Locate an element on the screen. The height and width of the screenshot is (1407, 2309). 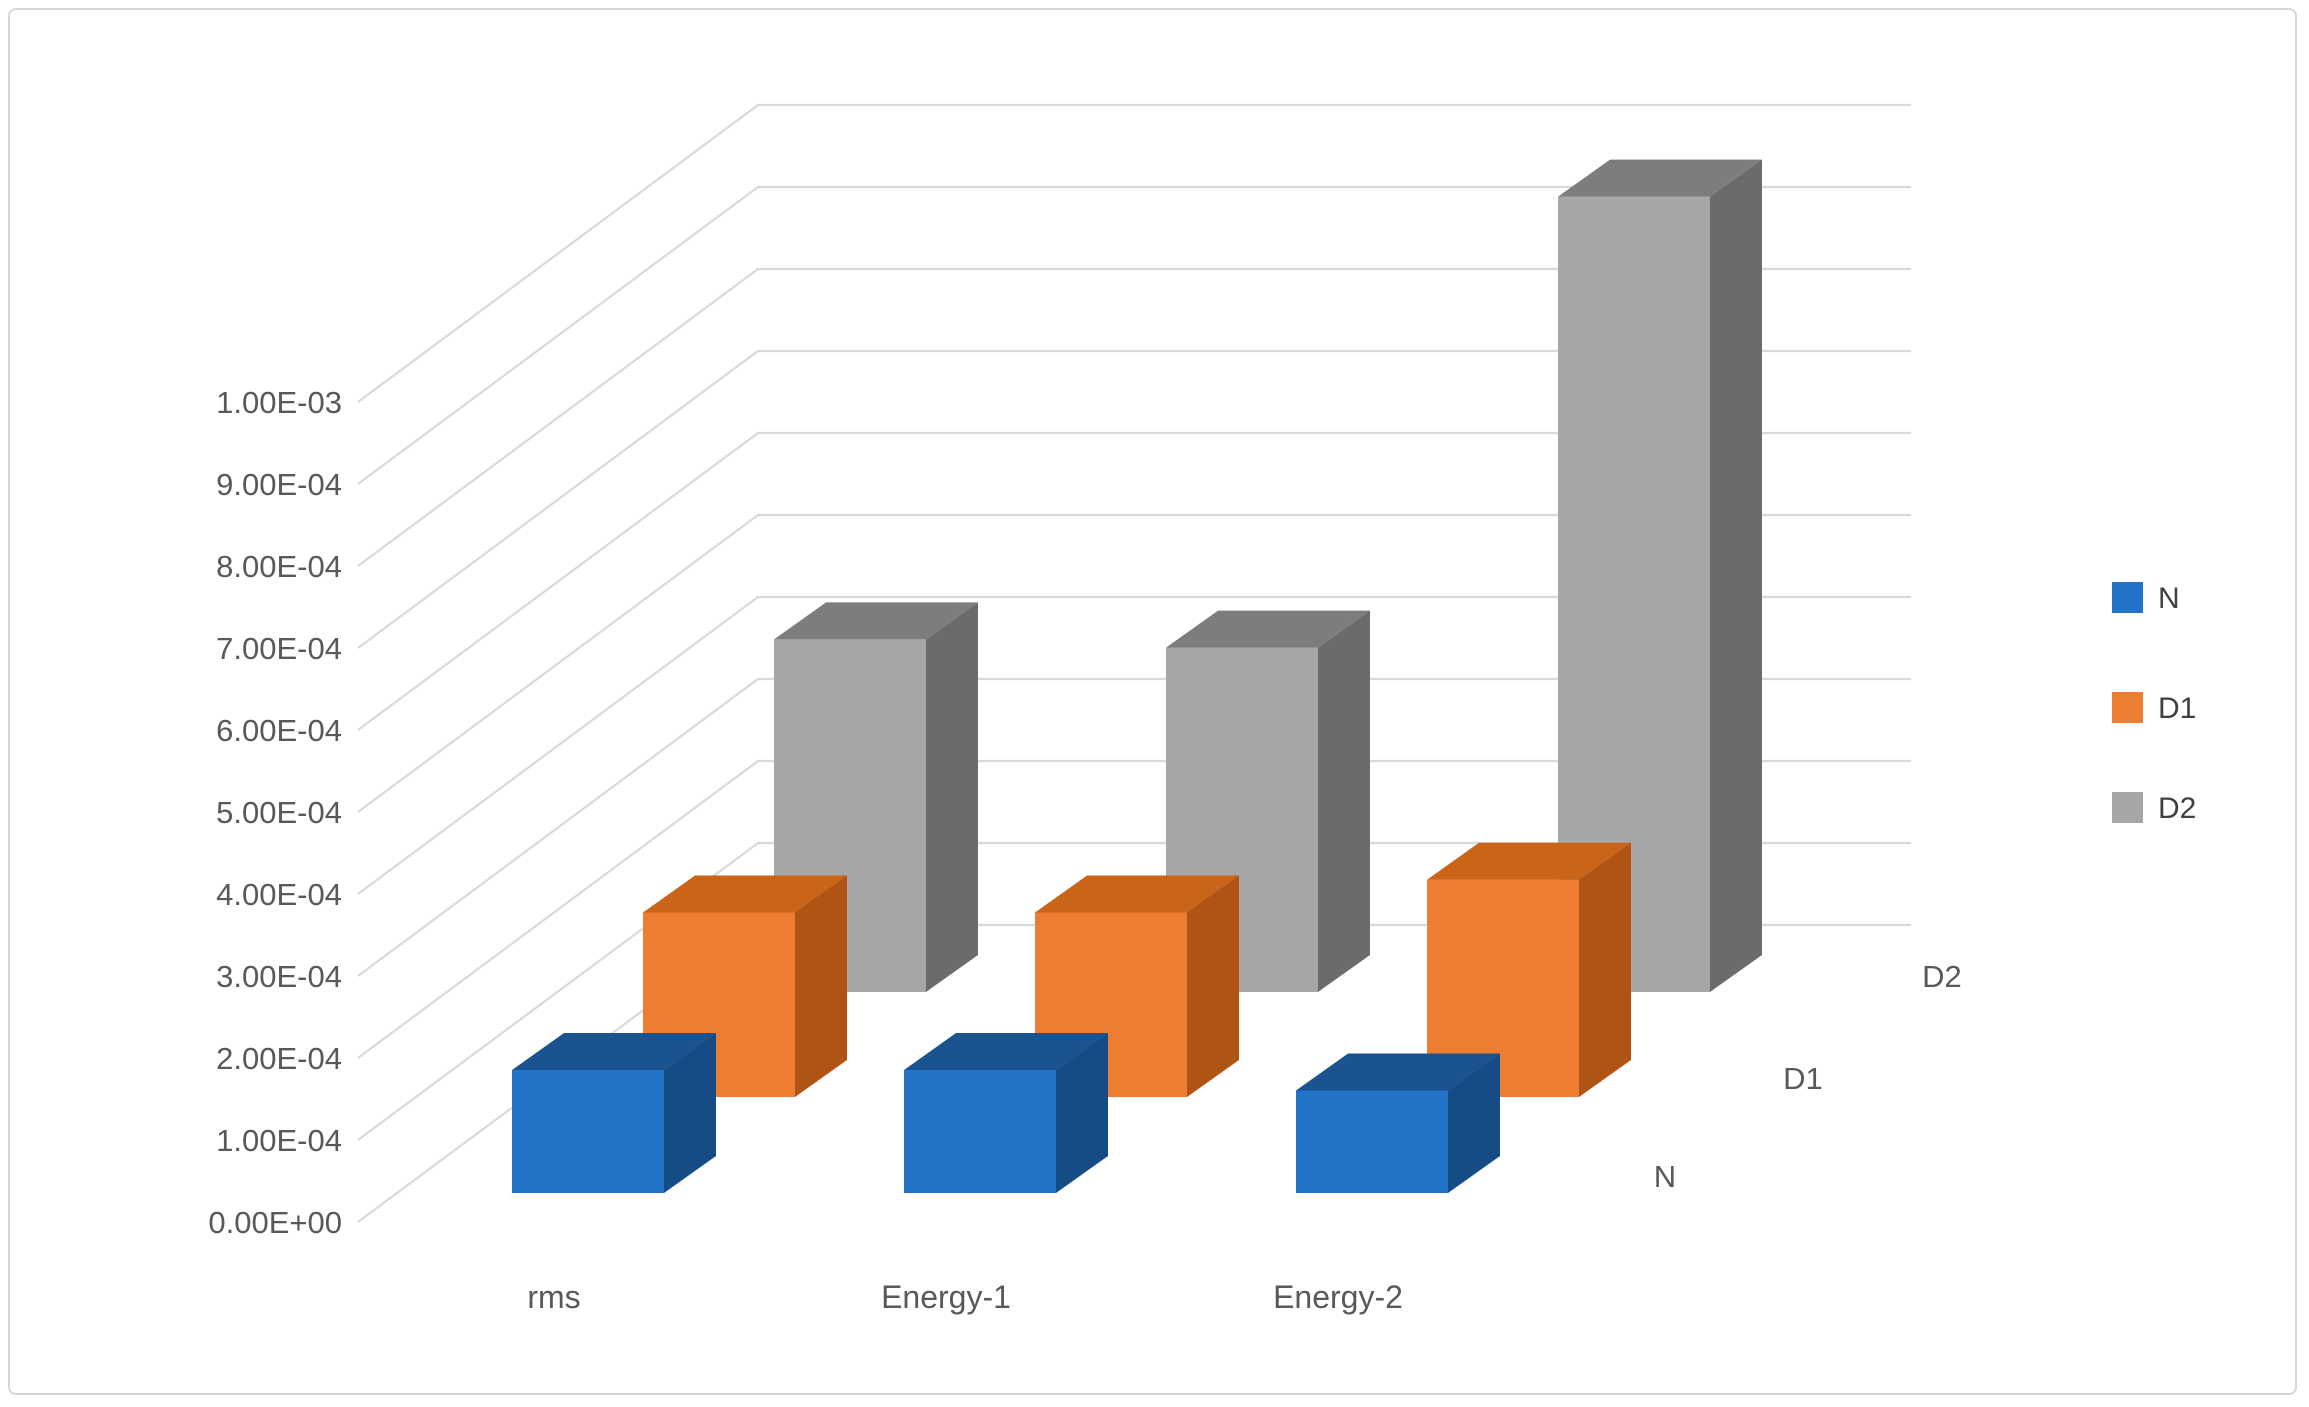
bar-side-D1-rms is located at coordinates (821, 986).